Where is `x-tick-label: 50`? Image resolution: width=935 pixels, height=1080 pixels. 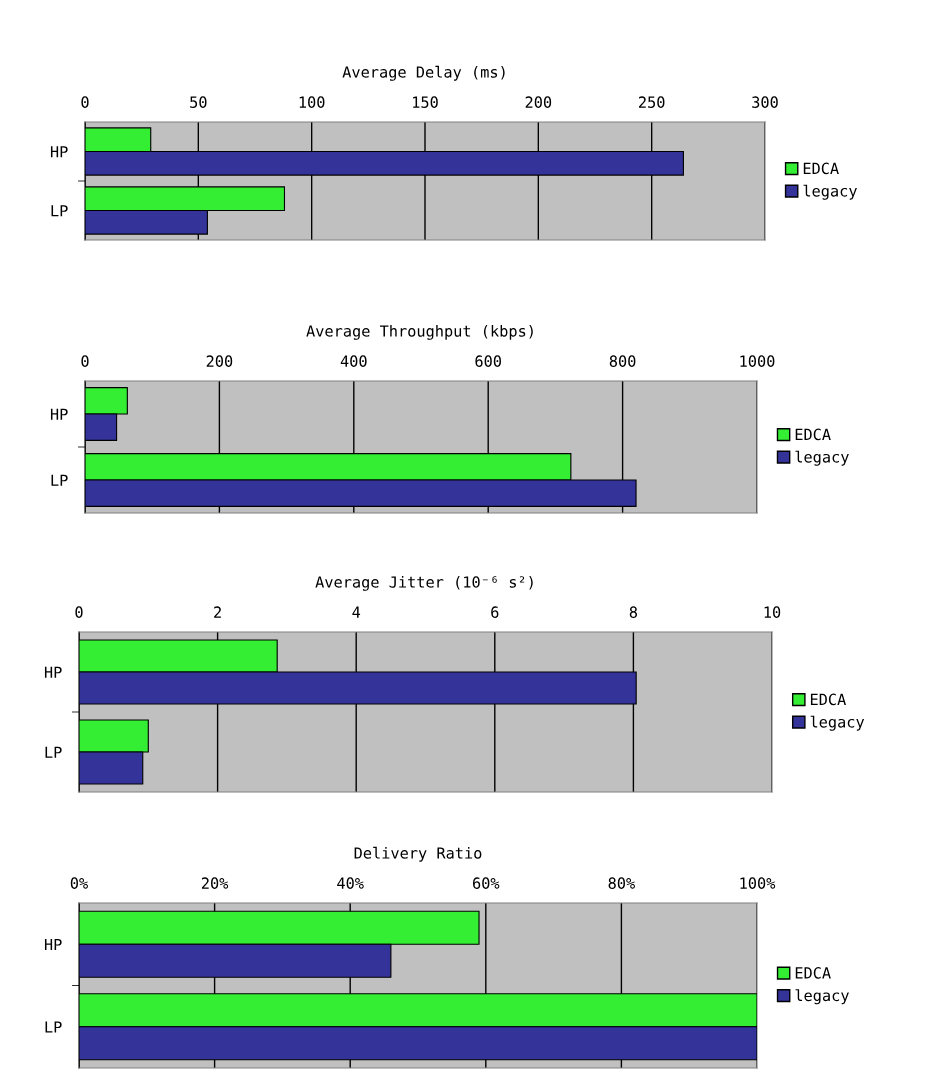 x-tick-label: 50 is located at coordinates (198, 102).